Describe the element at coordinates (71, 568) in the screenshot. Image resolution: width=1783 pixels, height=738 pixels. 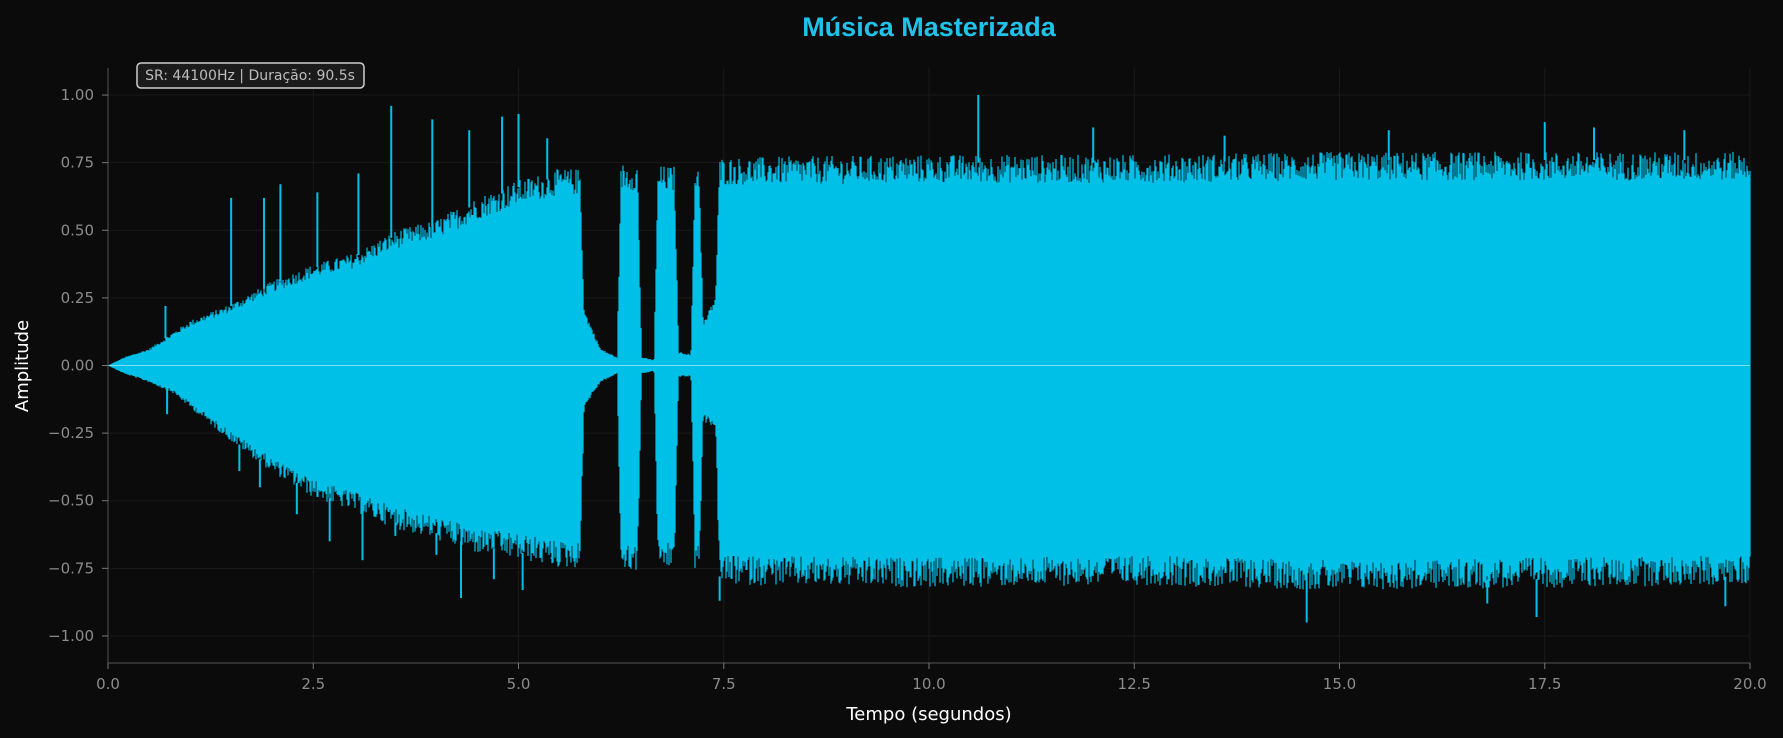
I see `y-tick-label: −0.75` at that location.